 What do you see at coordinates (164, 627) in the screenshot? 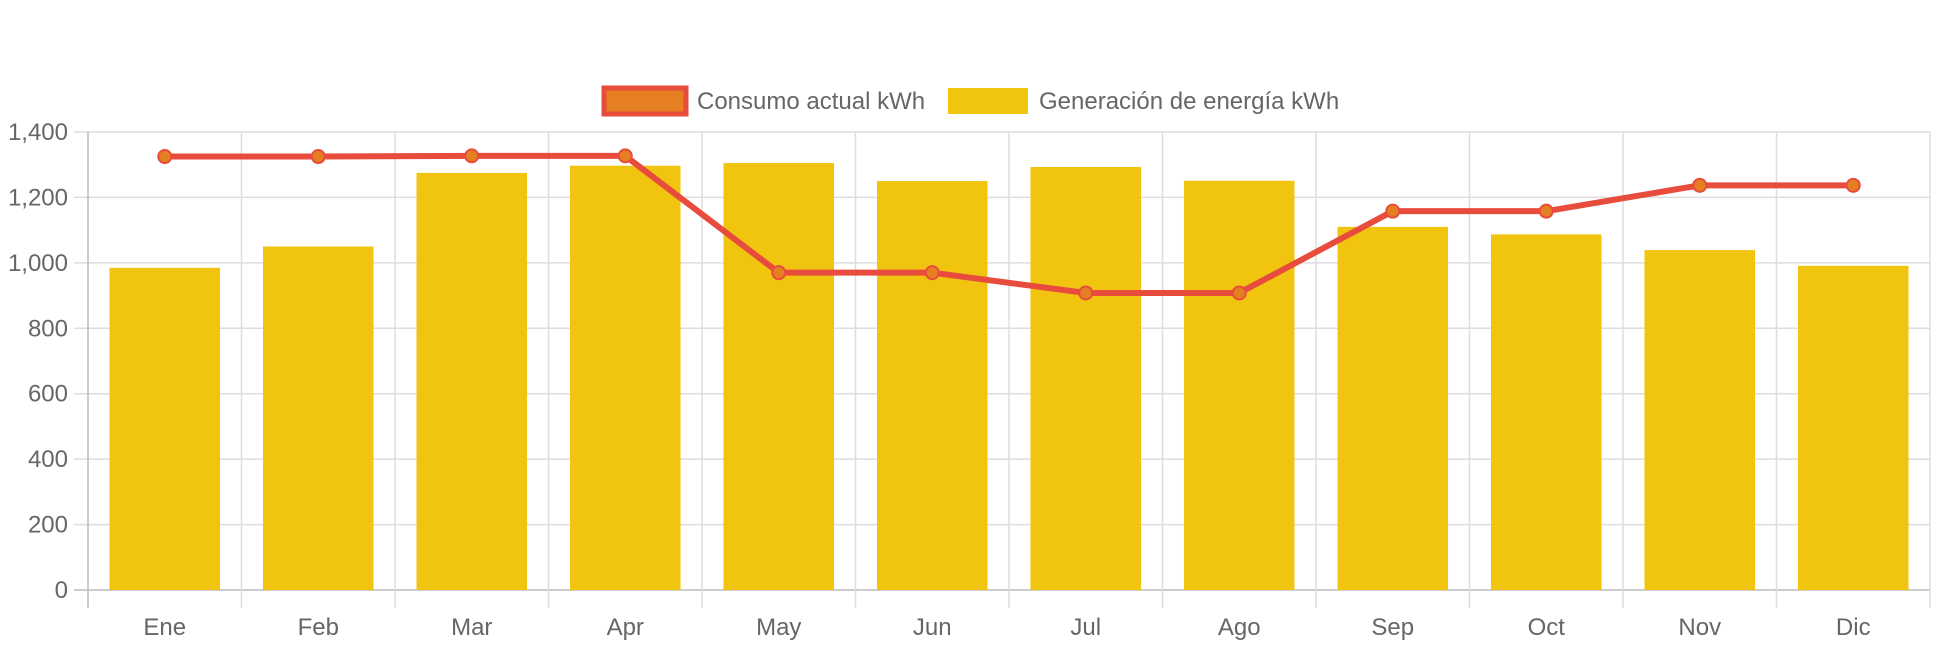
I see `x-tick-label: Ene` at bounding box center [164, 627].